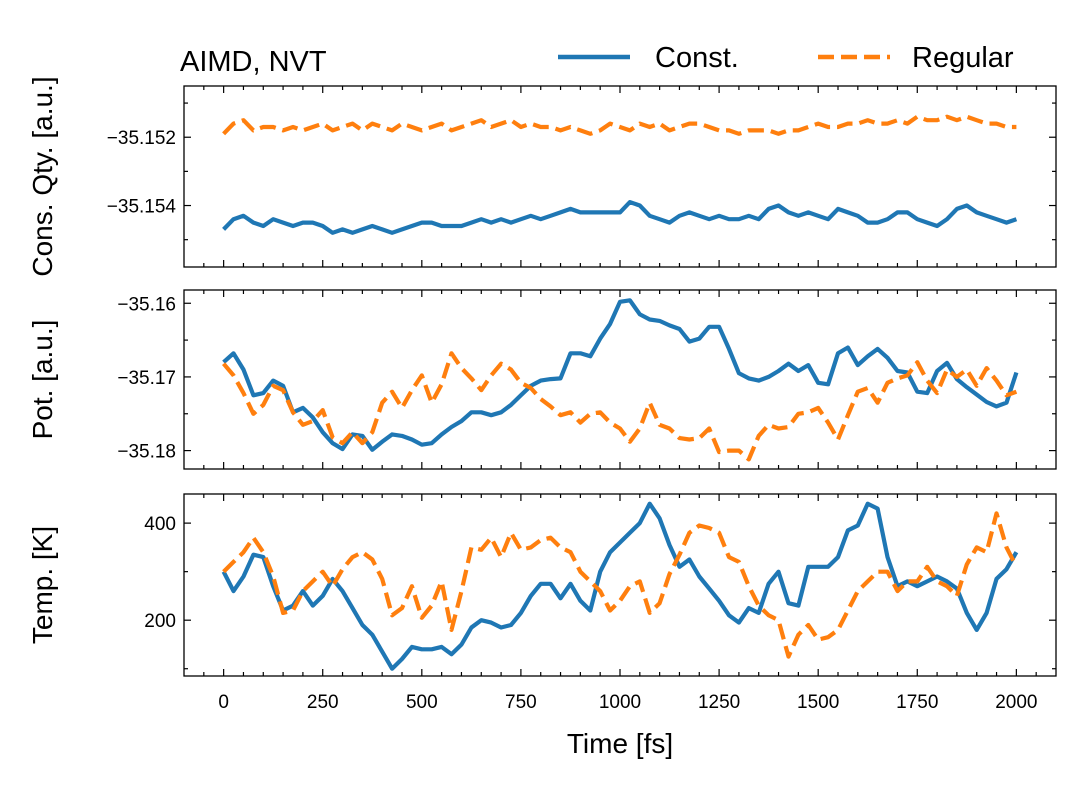 This screenshot has height=791, width=1086. What do you see at coordinates (620, 217) in the screenshot?
I see `series-line-const-cons` at bounding box center [620, 217].